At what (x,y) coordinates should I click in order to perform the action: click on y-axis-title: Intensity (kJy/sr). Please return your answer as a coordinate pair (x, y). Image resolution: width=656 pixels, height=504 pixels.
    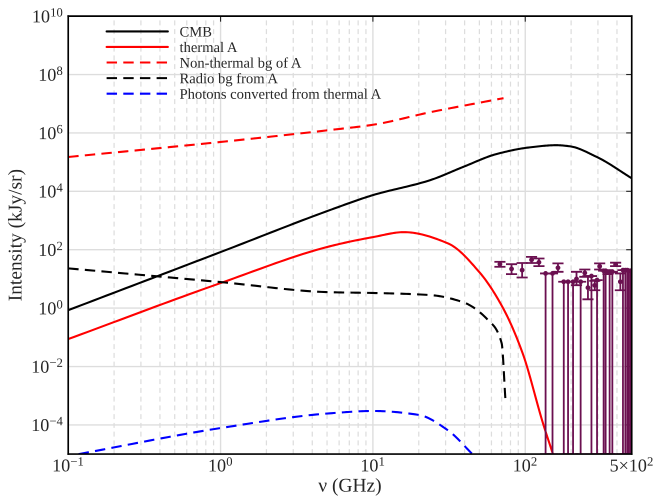
    Looking at the image, I should click on (17, 235).